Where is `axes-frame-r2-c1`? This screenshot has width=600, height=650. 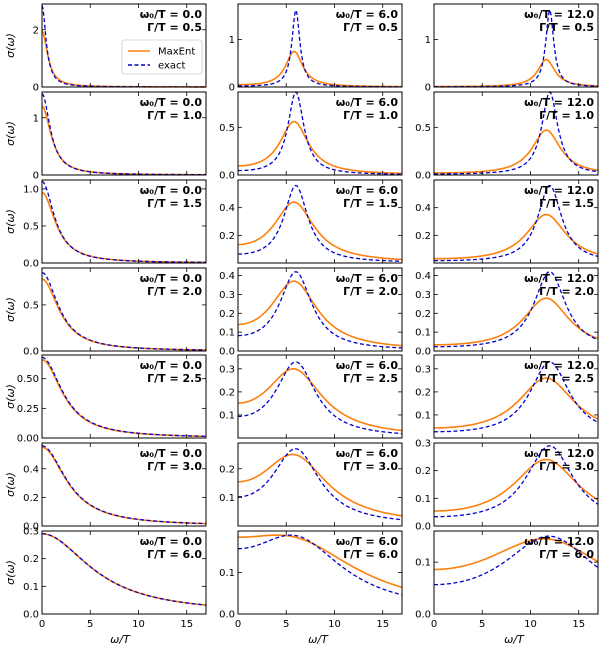 axes-frame-r2-c1 is located at coordinates (320, 221).